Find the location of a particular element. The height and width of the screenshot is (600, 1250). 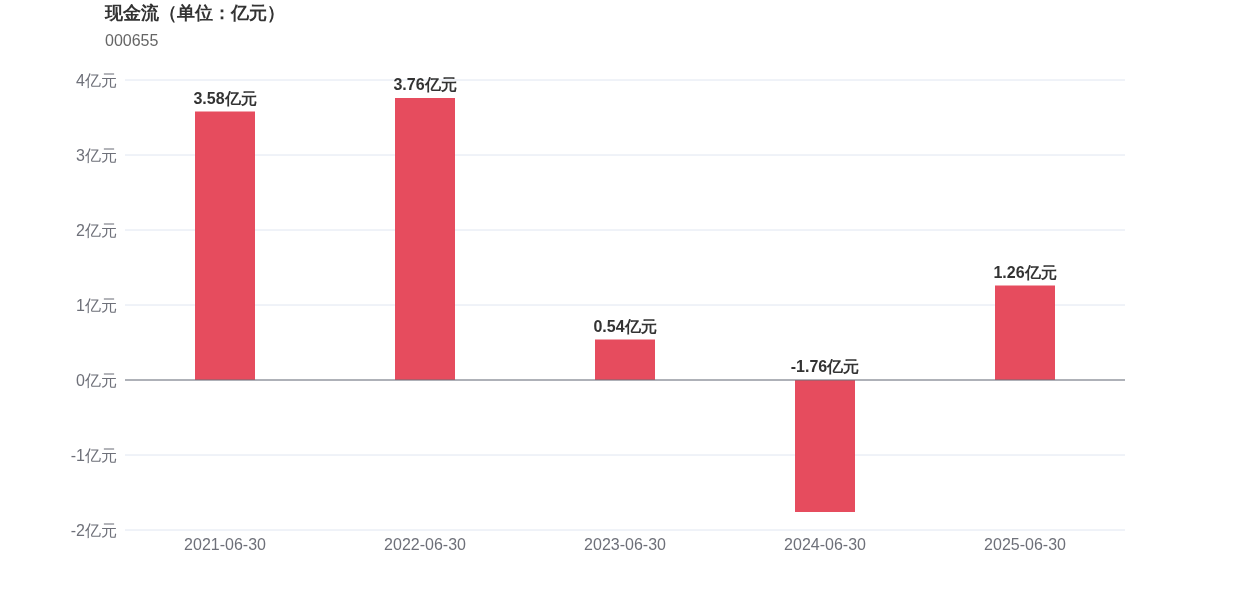

y-tick-label: 4亿元 is located at coordinates (96, 80).